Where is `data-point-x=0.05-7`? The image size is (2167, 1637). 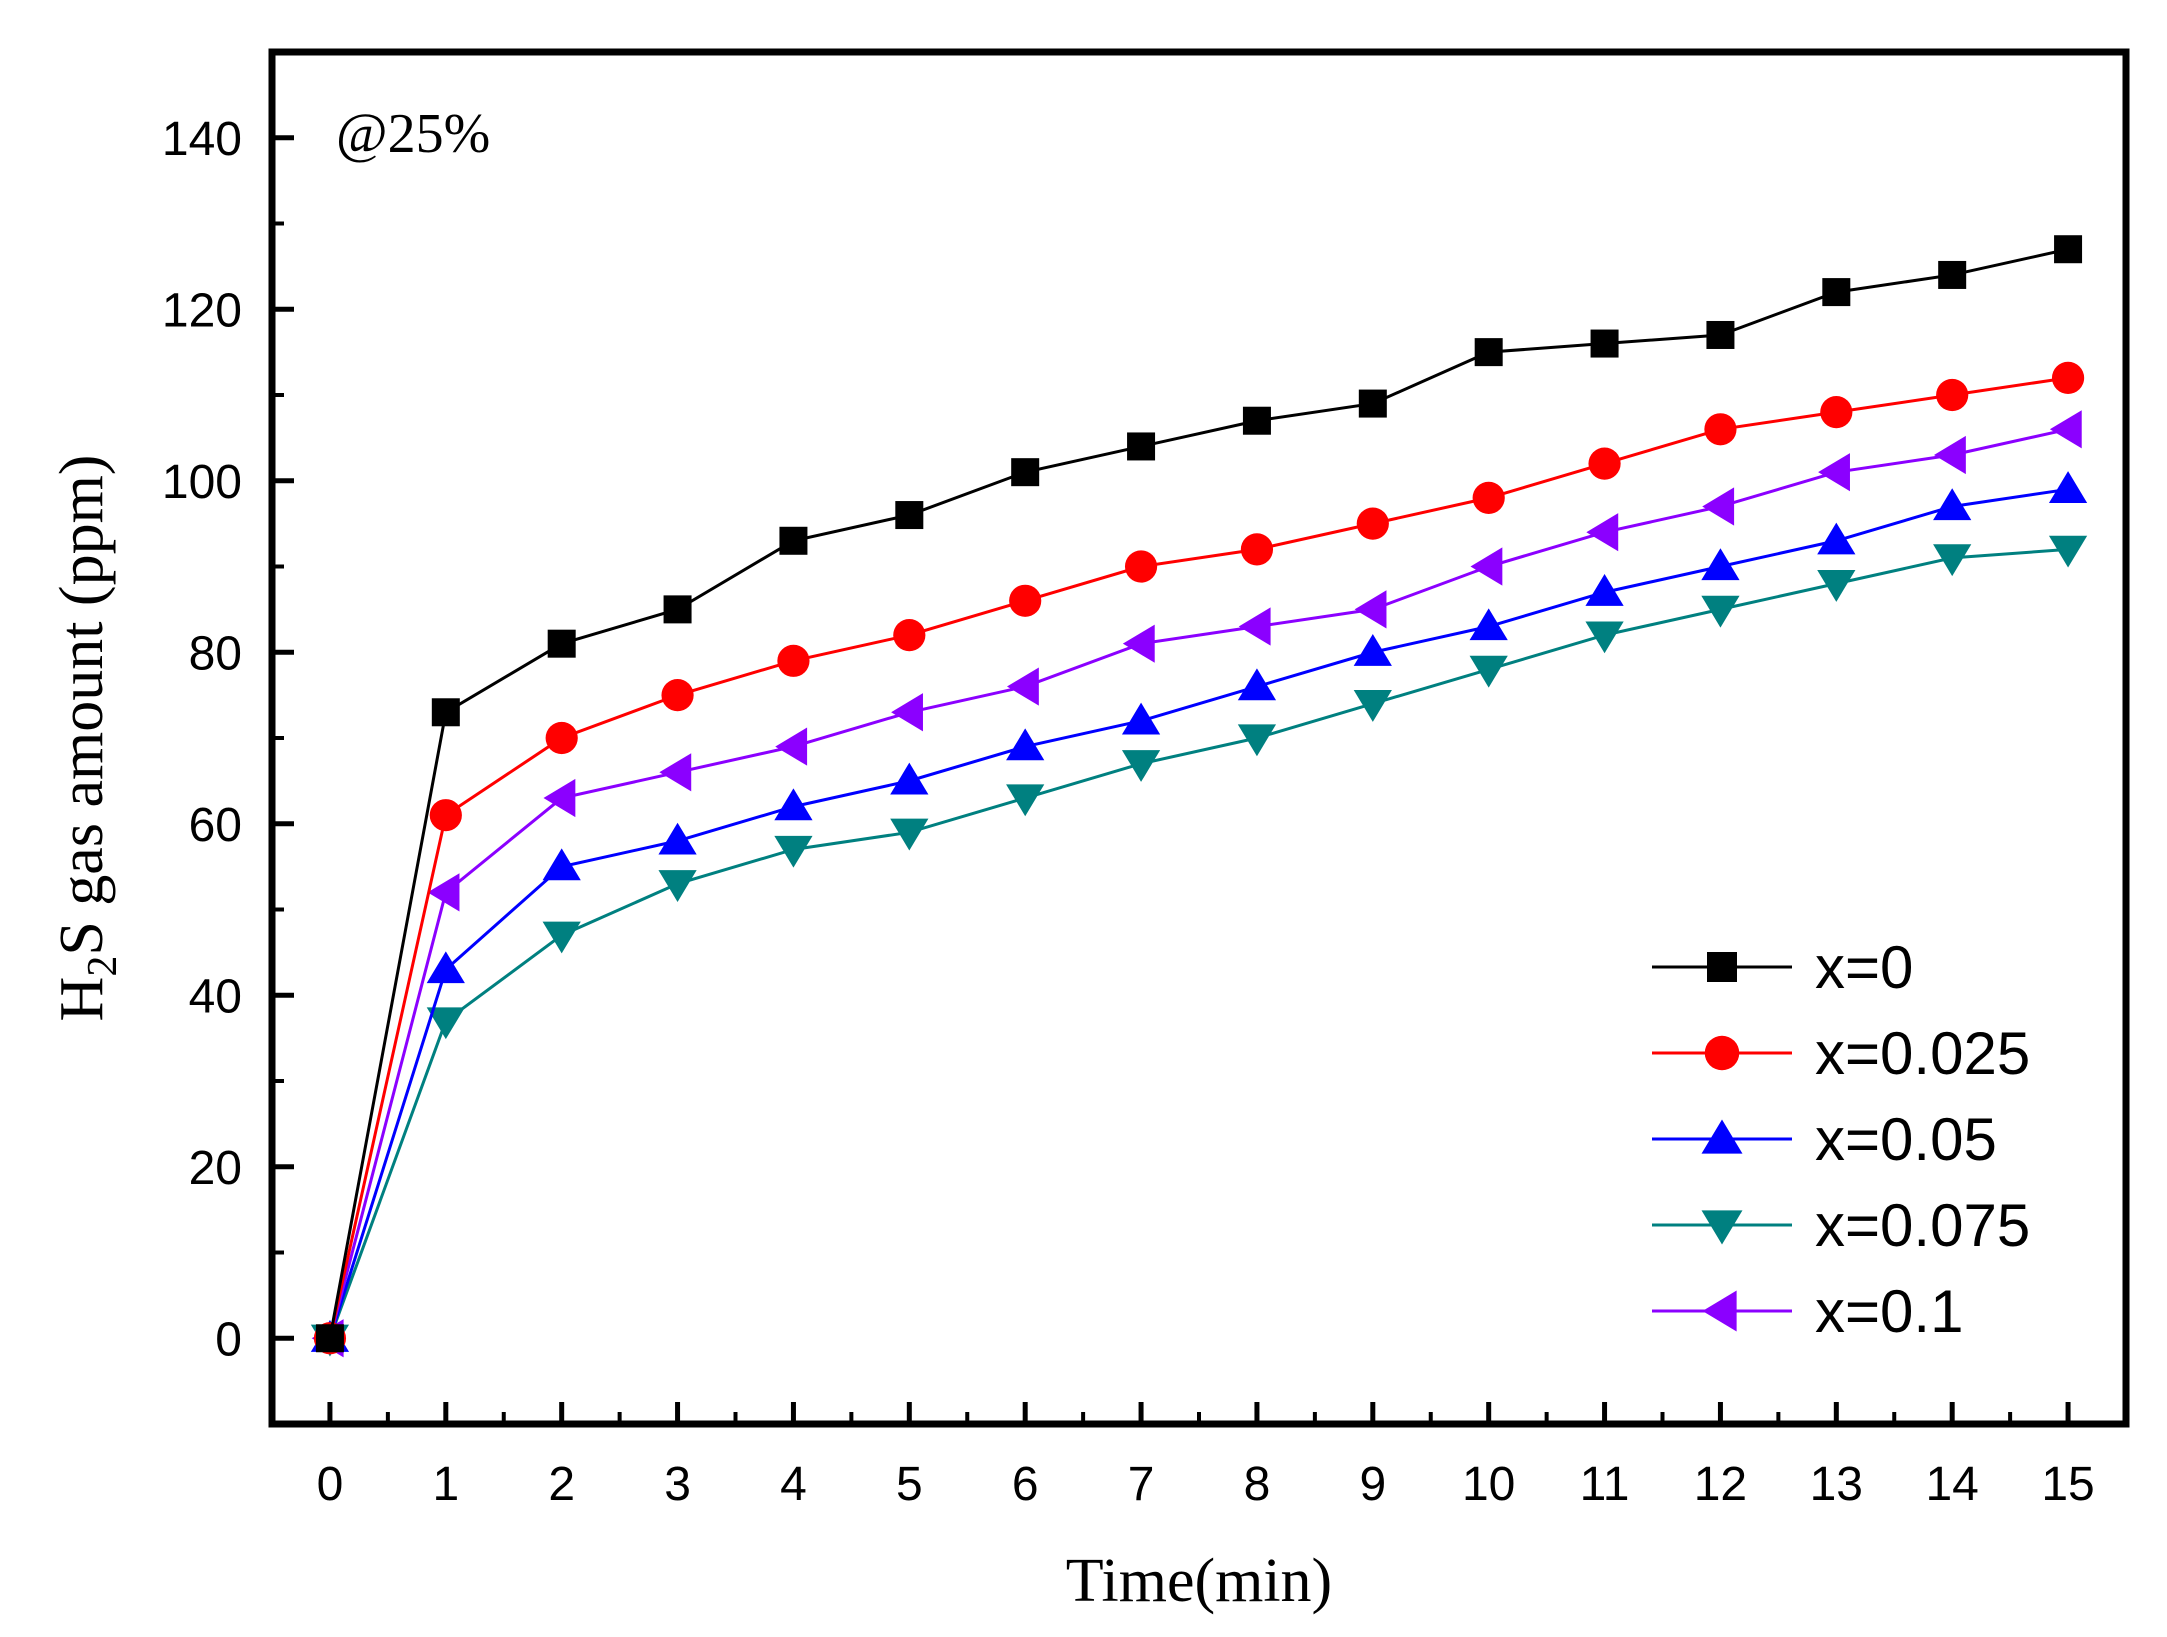
data-point-x=0.05-7 is located at coordinates (1141, 718).